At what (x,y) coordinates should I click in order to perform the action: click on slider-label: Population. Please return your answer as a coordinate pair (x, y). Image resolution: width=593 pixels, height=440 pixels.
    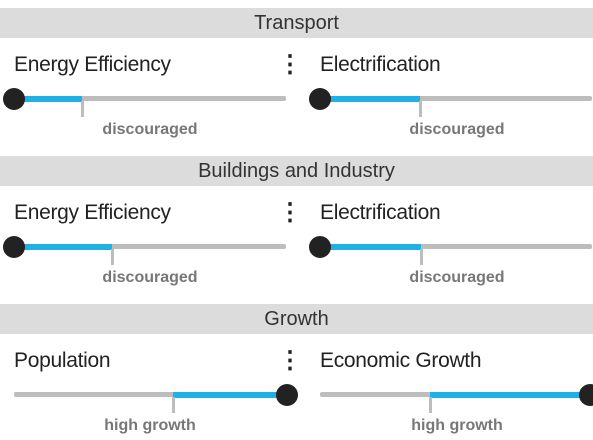
    Looking at the image, I should click on (62, 360).